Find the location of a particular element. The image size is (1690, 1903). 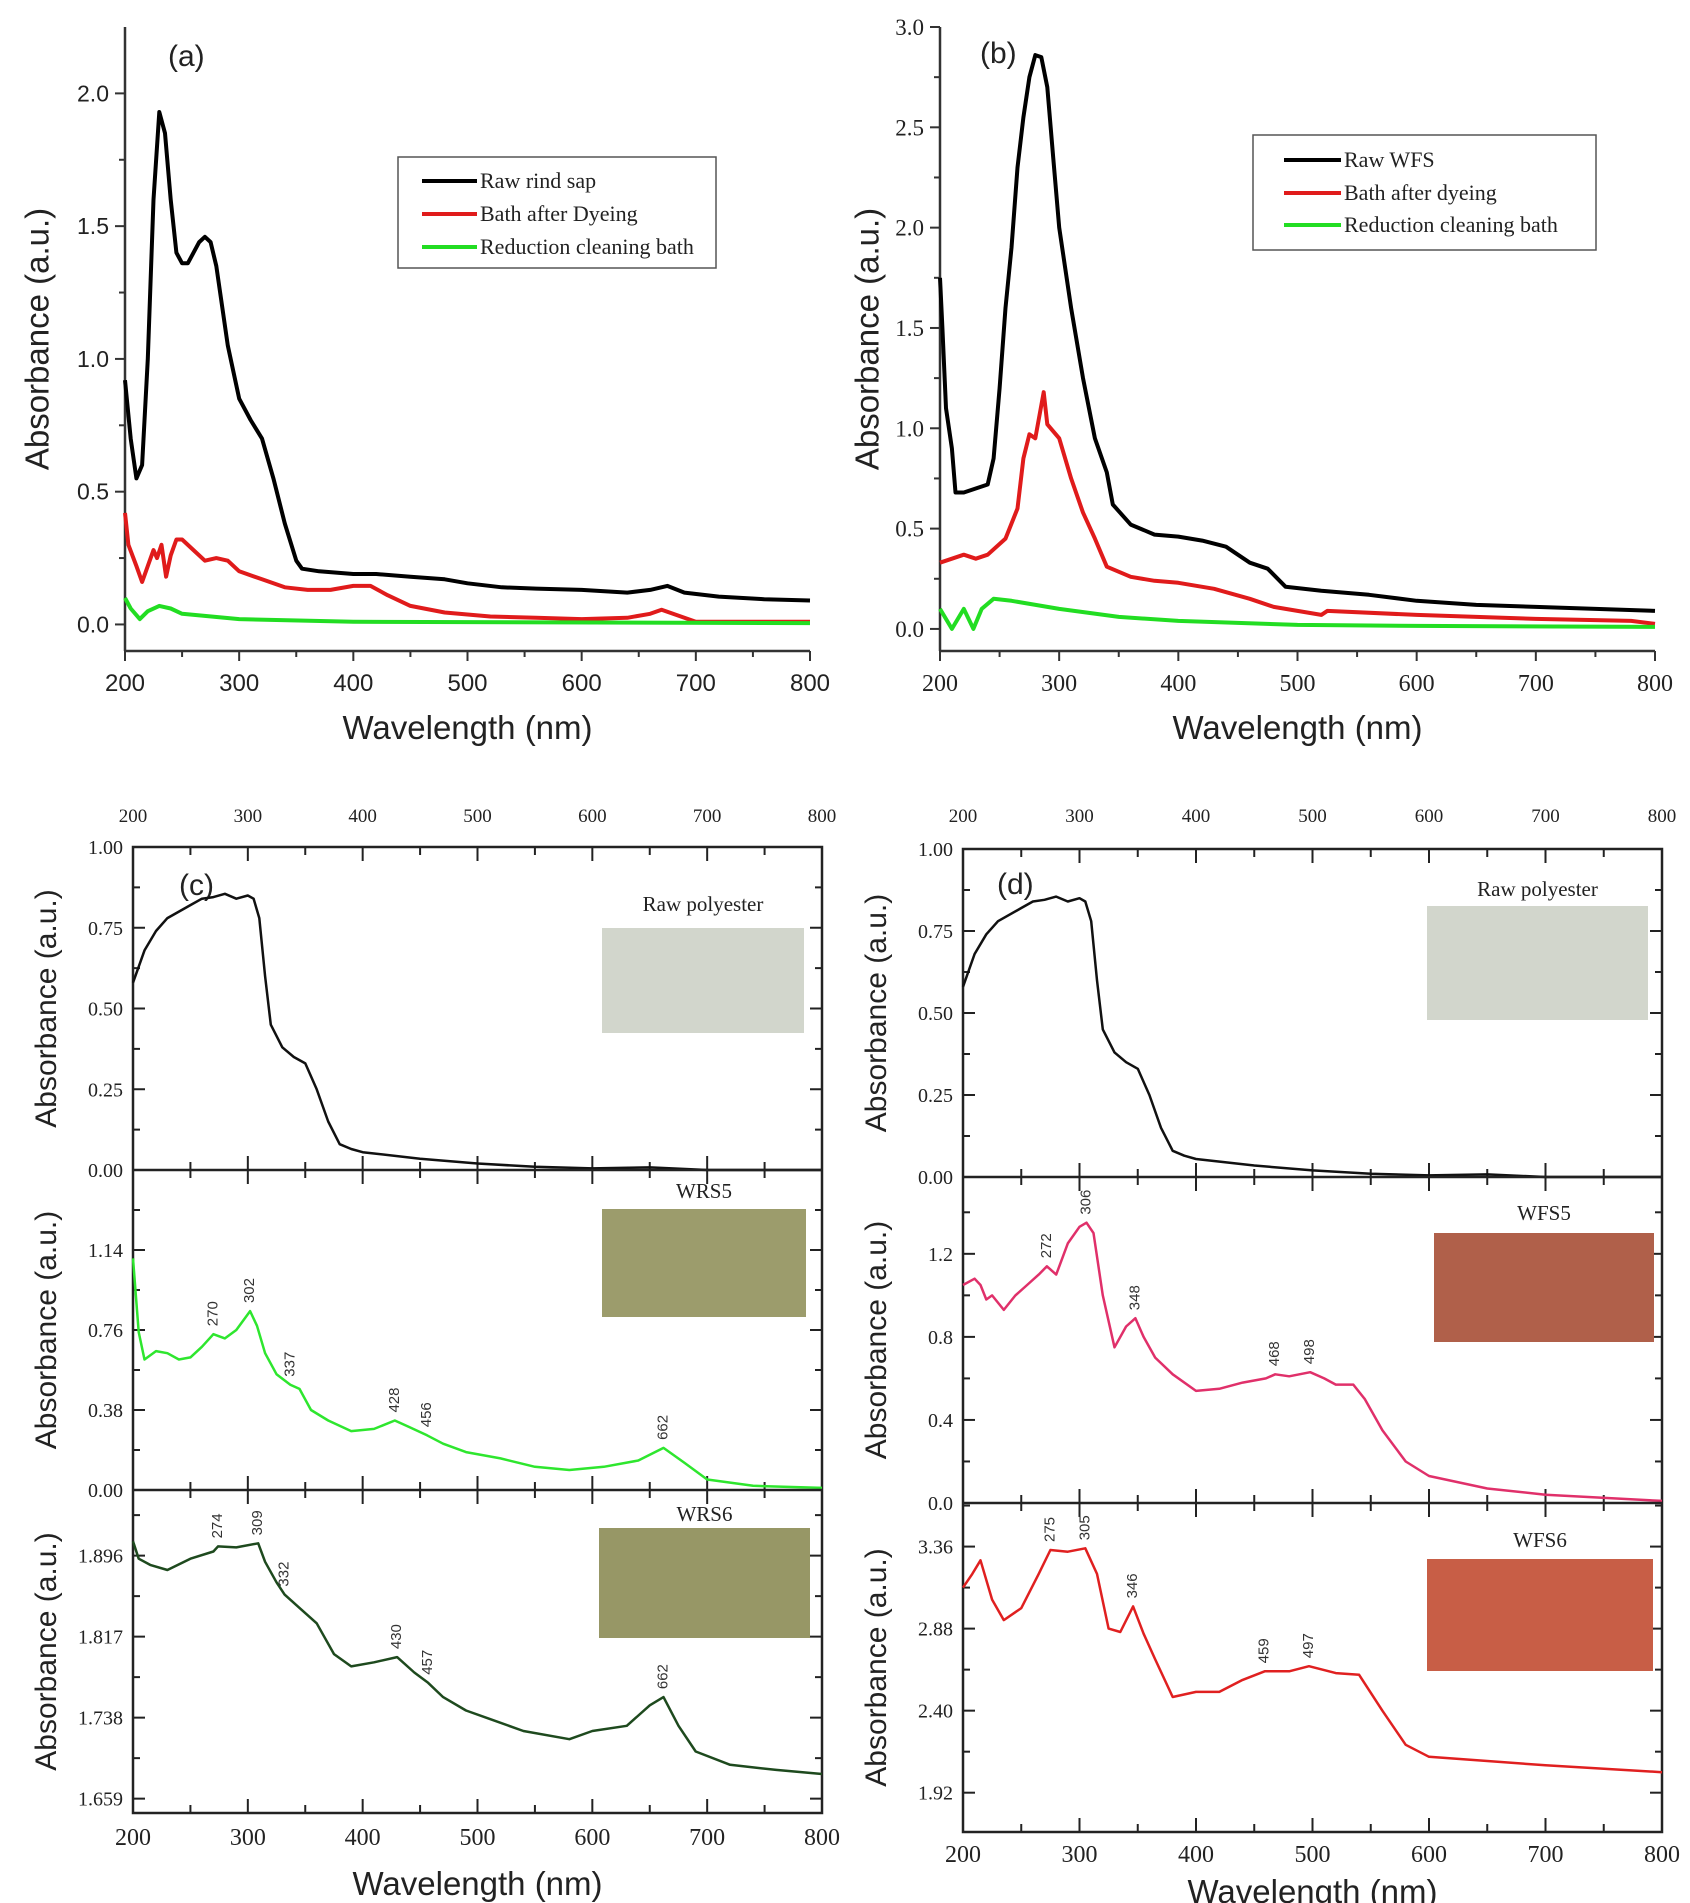

y-tick-label: 0.75 is located at coordinates (935, 932).